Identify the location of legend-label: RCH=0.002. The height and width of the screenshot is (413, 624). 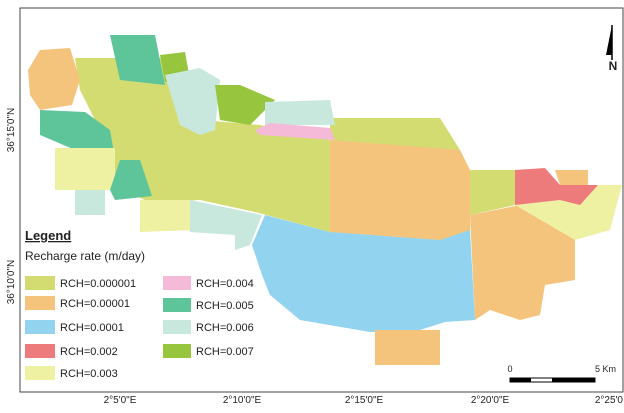
(89, 352).